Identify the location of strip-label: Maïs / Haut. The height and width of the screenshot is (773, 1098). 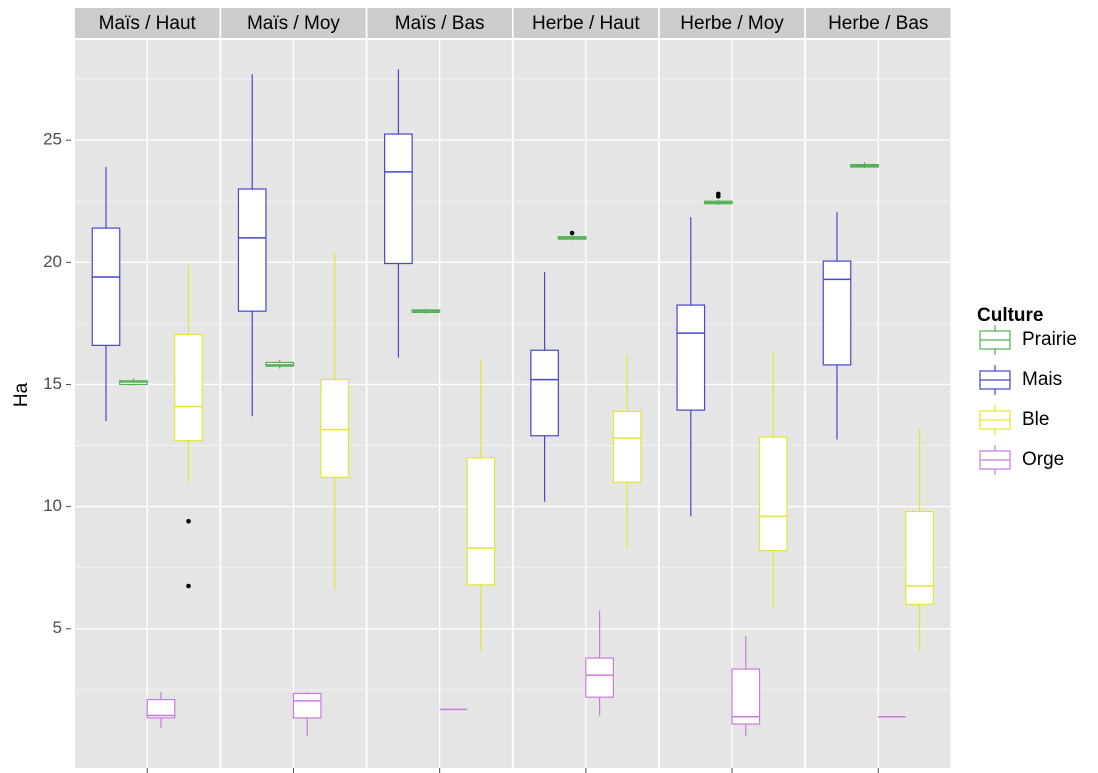
(148, 23).